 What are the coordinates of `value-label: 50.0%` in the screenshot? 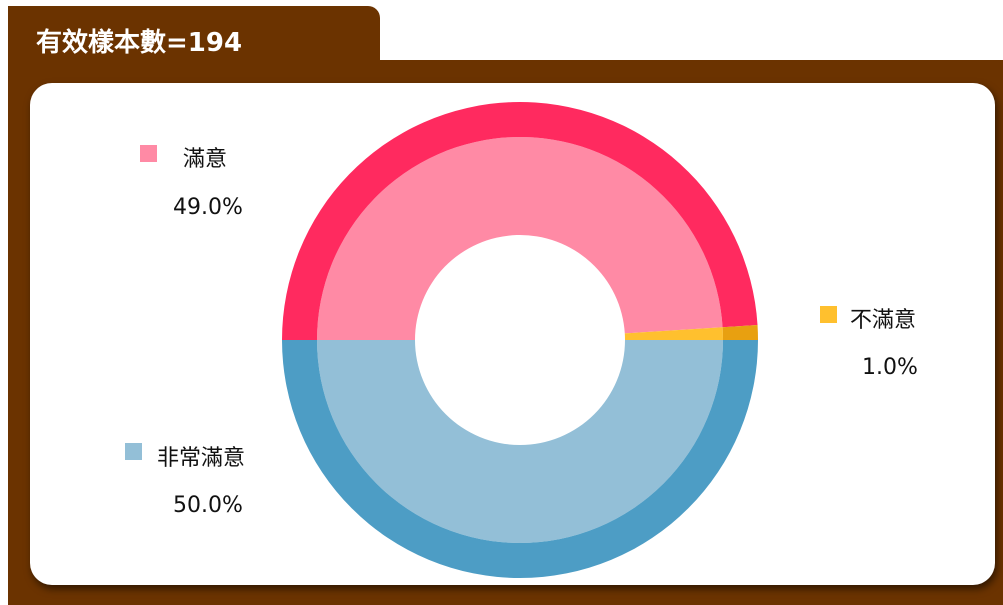 It's located at (208, 505).